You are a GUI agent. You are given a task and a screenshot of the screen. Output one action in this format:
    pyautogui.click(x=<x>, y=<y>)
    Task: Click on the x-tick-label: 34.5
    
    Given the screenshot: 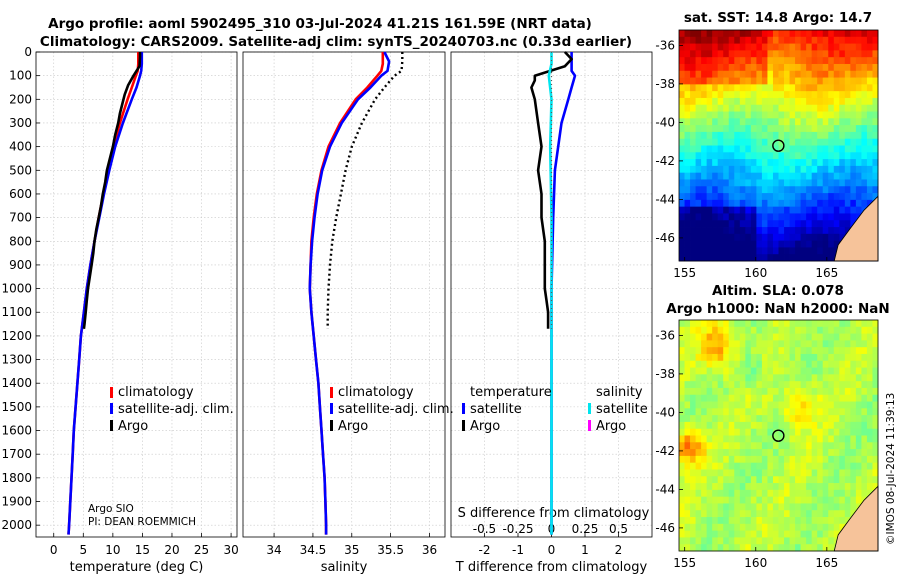 What is the action you would take?
    pyautogui.click(x=313, y=550)
    